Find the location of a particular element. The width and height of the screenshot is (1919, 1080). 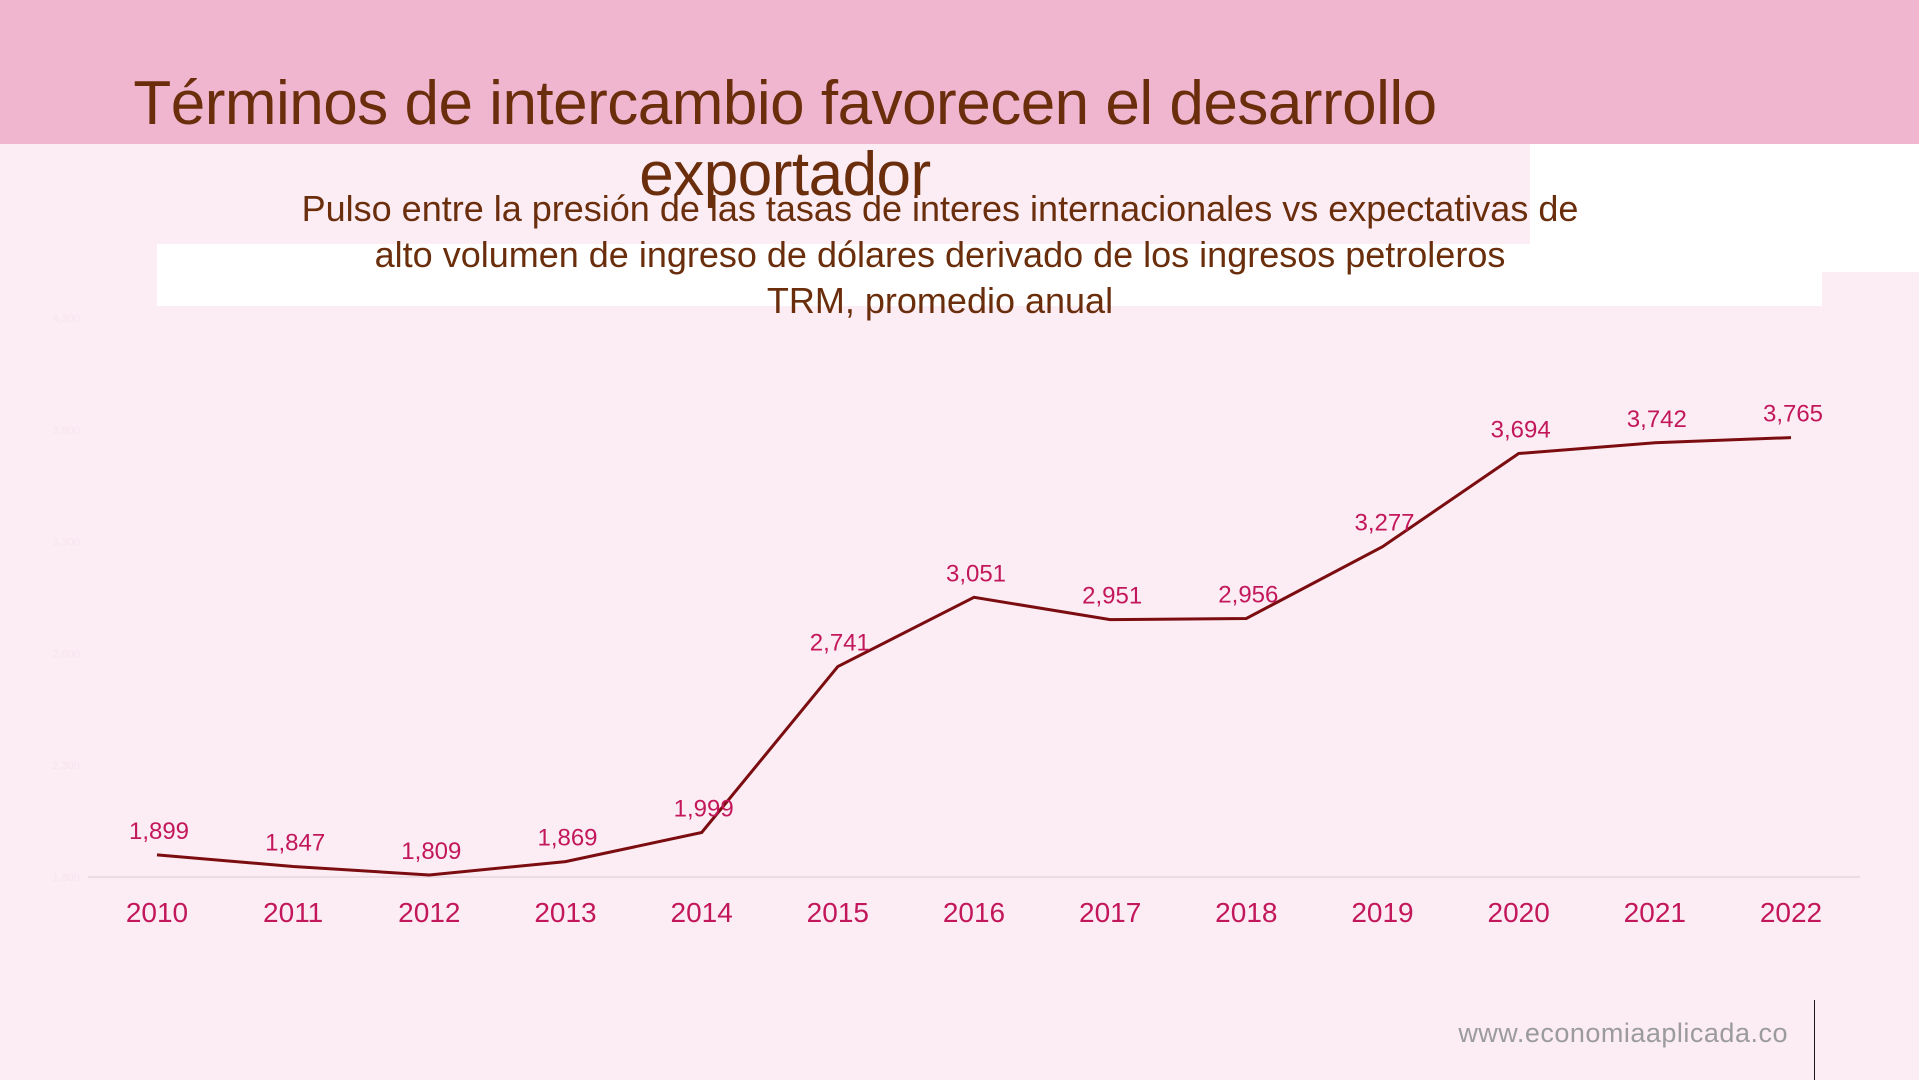

data-label: 3,051 is located at coordinates (976, 573).